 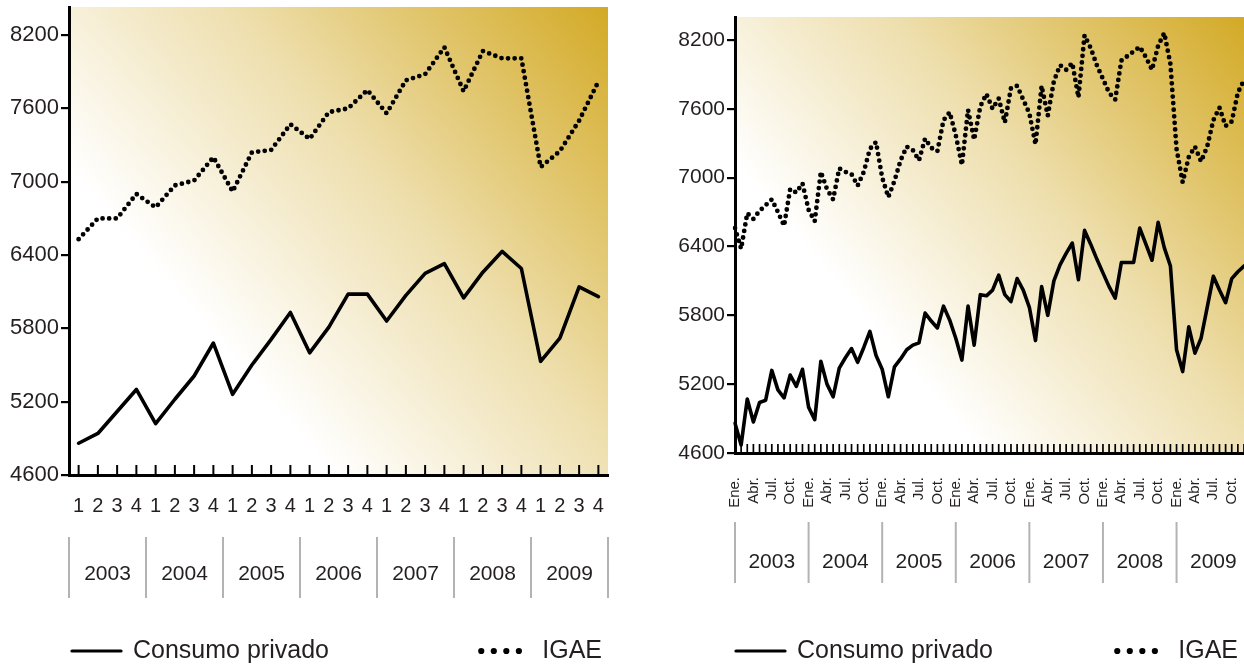 What do you see at coordinates (338, 143) in the screenshot?
I see `line-series` at bounding box center [338, 143].